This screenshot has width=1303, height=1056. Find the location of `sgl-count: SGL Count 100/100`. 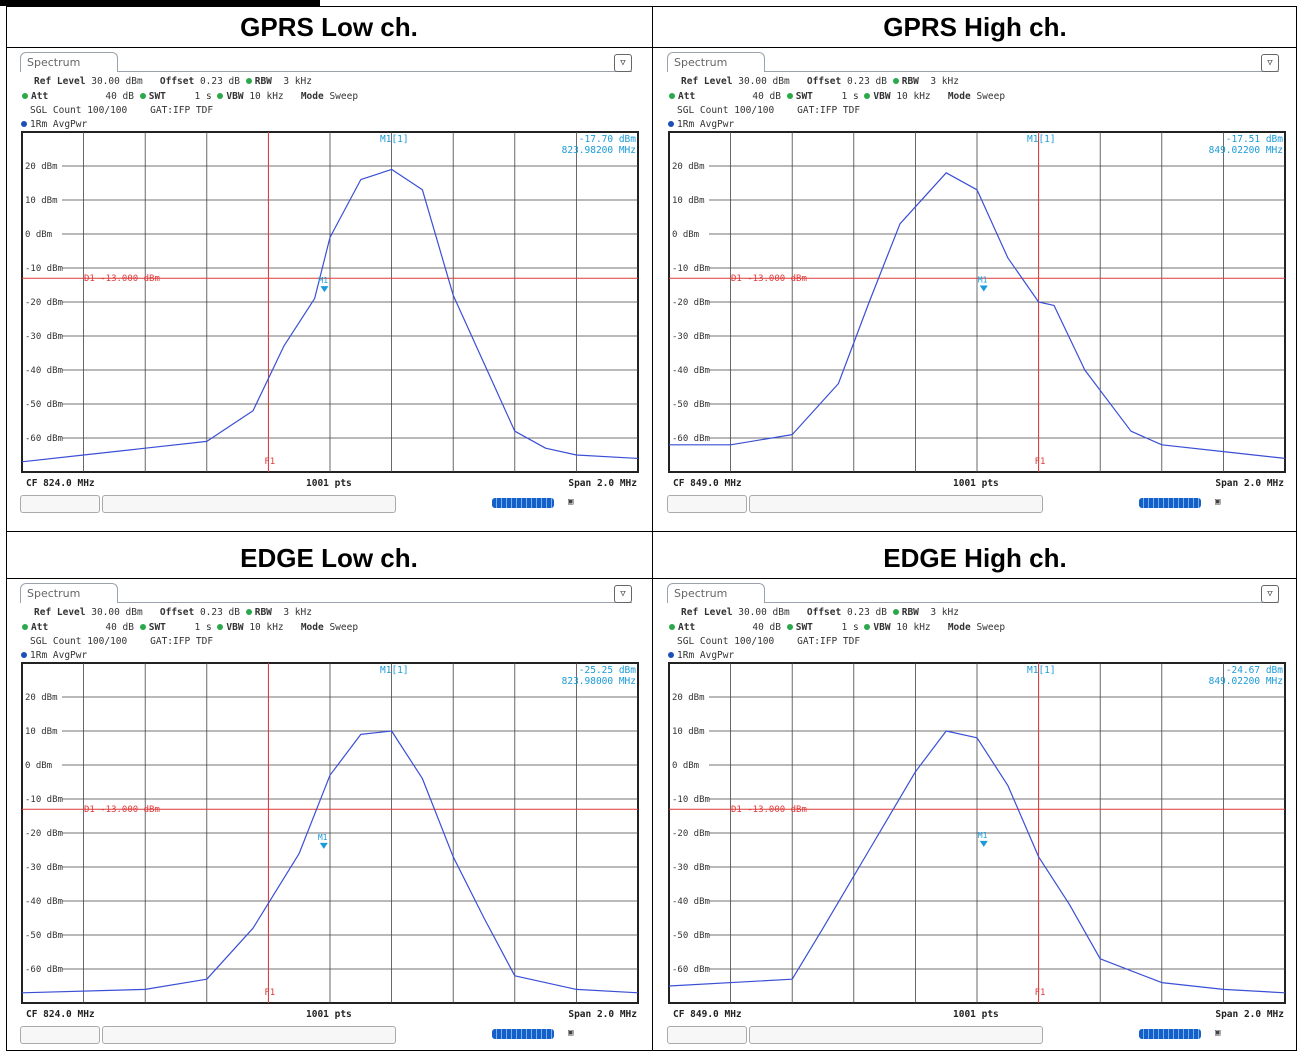

sgl-count: SGL Count 100/100 is located at coordinates (726, 641).